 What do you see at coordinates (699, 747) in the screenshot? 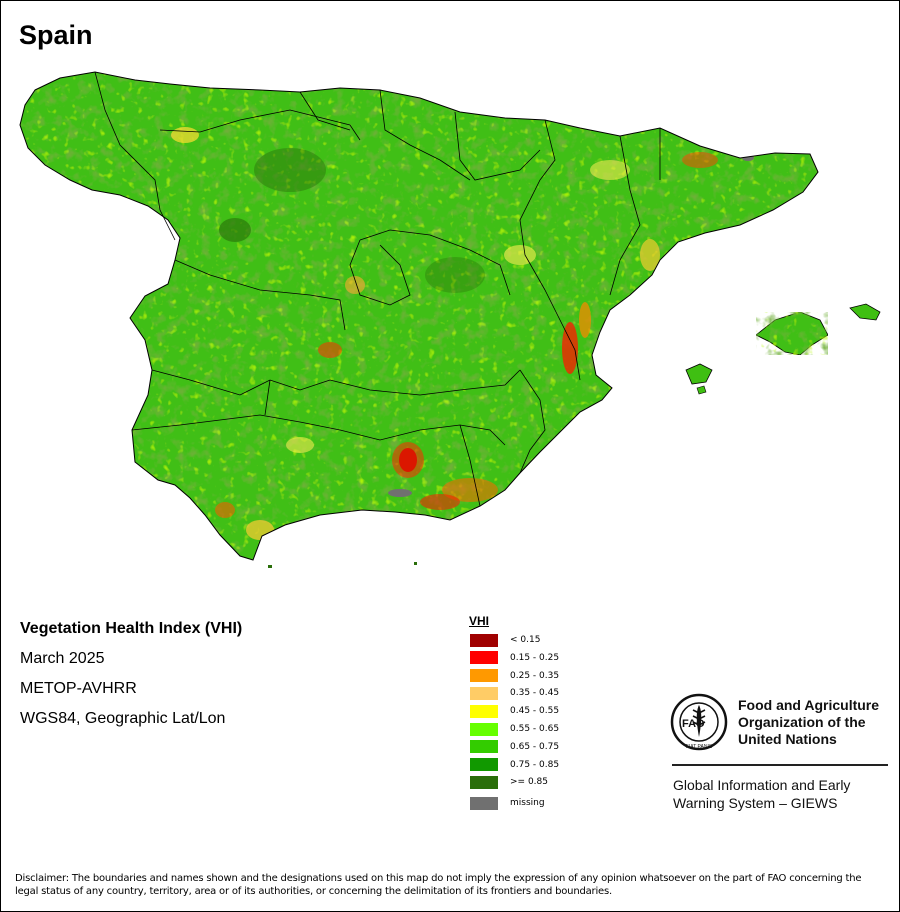
I see `fao-logo-motto: FIAT PANIS` at bounding box center [699, 747].